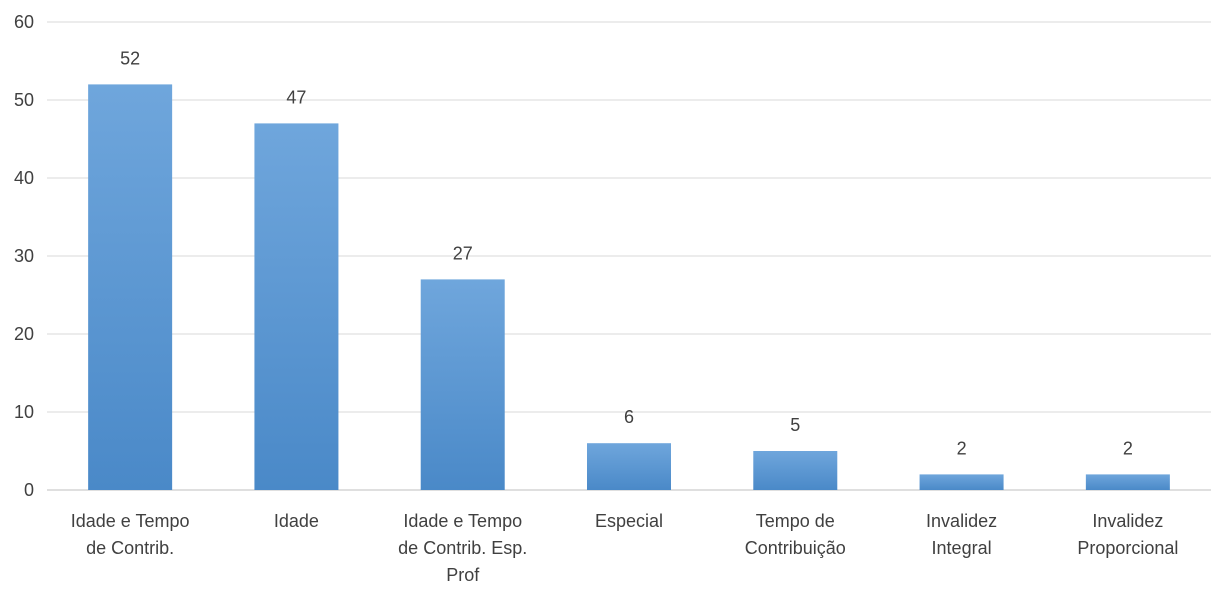 This screenshot has width=1211, height=590. I want to click on y-tick-label: 30, so click(24, 256).